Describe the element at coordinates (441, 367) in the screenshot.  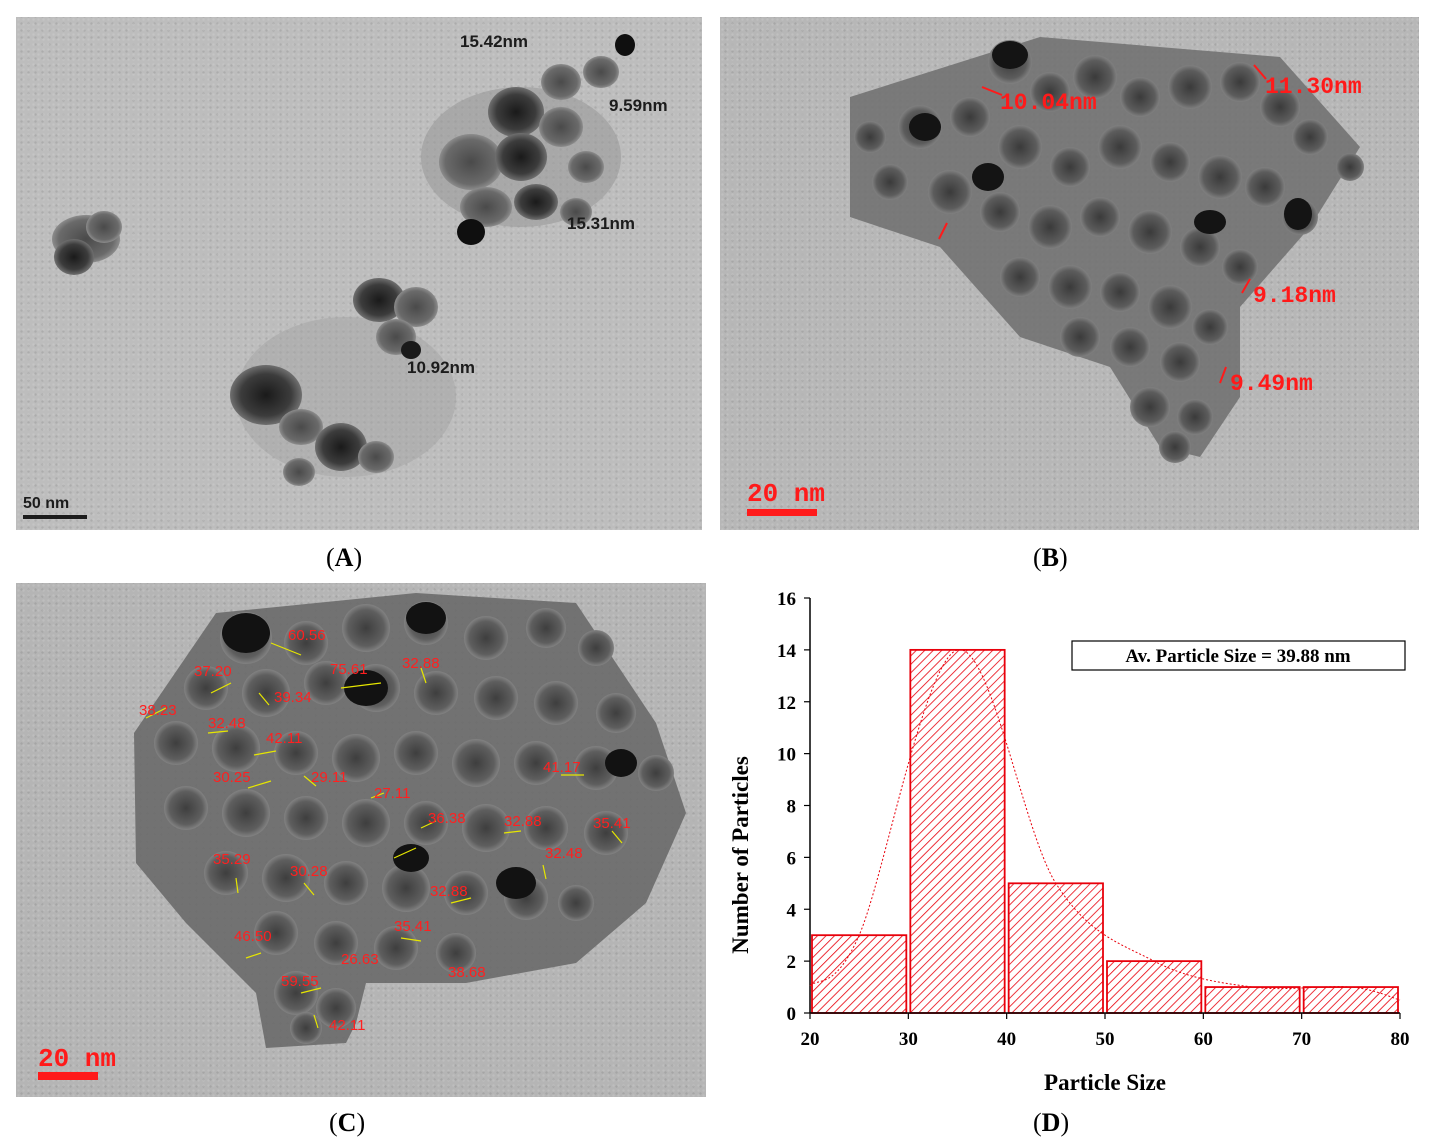
I see `size-label: 10.92nm` at that location.